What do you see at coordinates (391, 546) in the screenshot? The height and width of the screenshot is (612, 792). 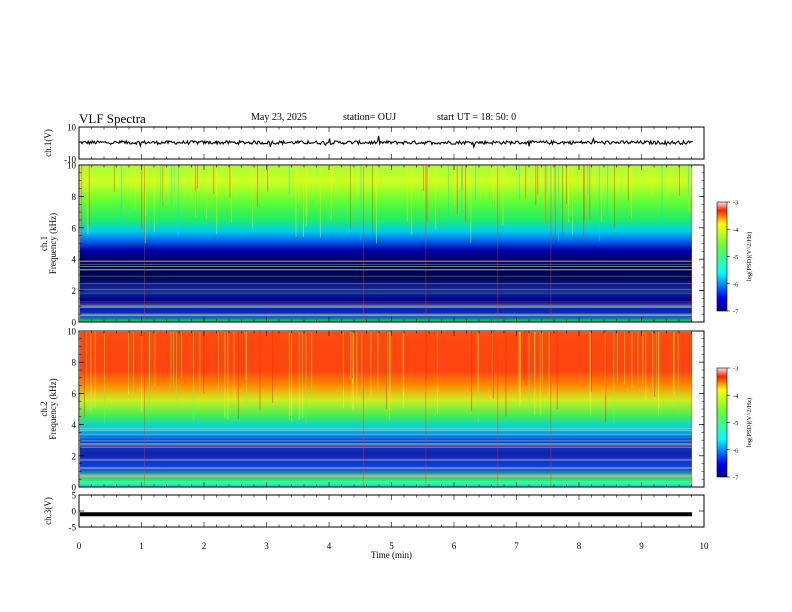 I see `x-tick-label: 5` at bounding box center [391, 546].